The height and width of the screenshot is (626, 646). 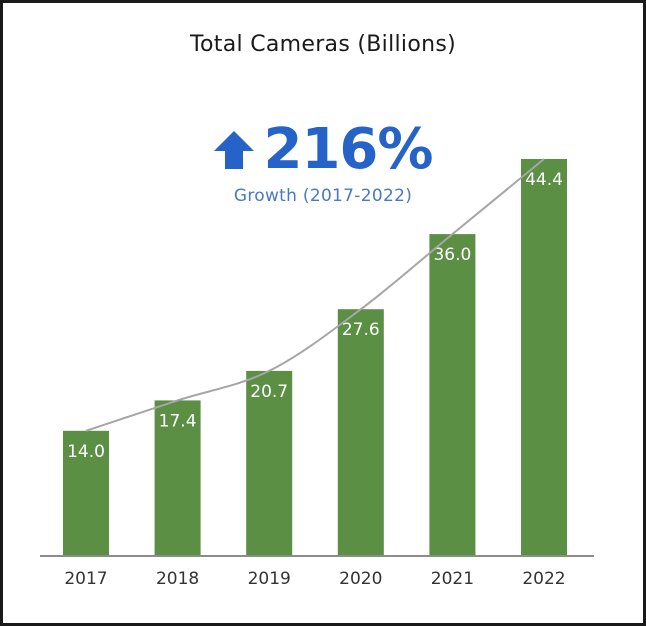 I want to click on growth-callout: 216% Growth (2017-2022), so click(x=323, y=162).